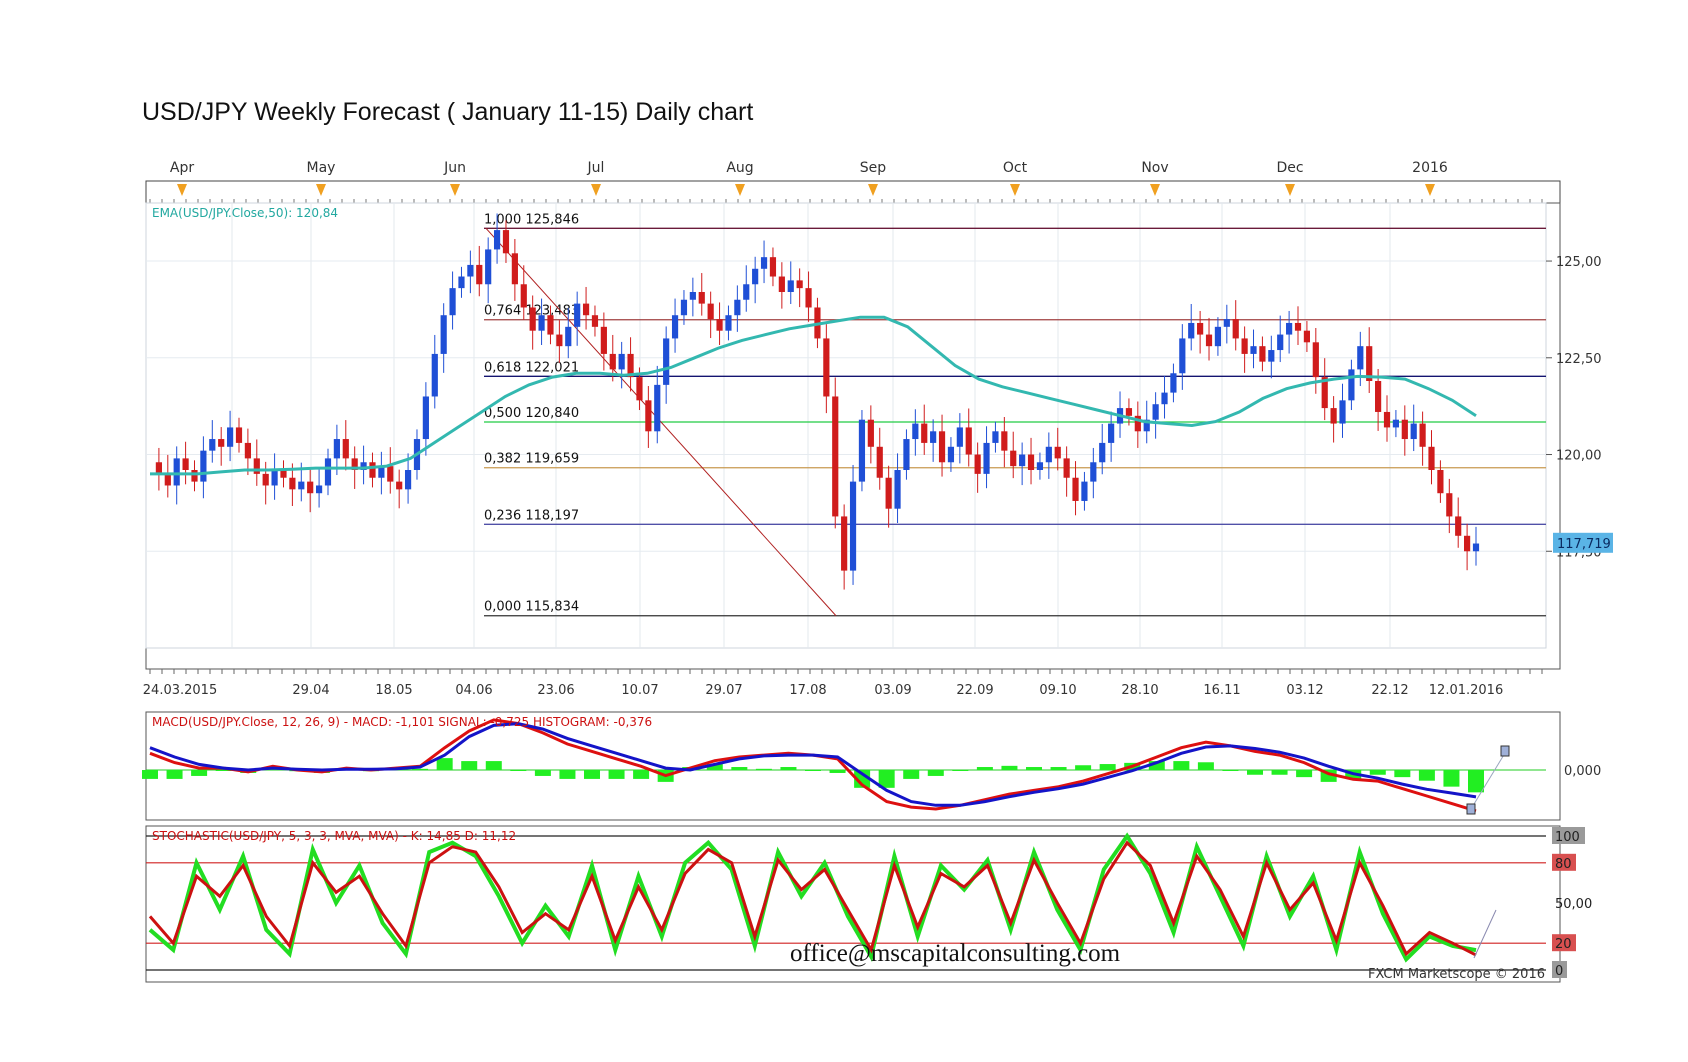  I want to click on date-label: 09.10, so click(1057, 690).